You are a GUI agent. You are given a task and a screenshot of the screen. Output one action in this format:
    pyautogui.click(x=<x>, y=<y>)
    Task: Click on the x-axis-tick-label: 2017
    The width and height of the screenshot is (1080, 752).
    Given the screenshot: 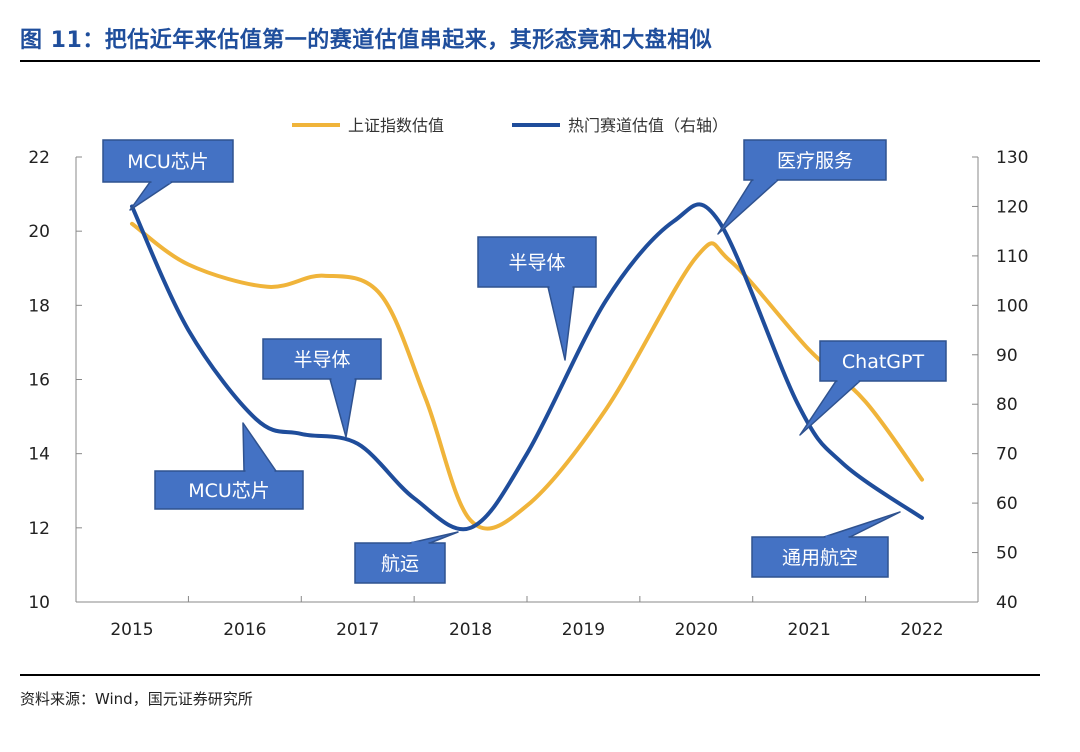 What is the action you would take?
    pyautogui.click(x=357, y=630)
    